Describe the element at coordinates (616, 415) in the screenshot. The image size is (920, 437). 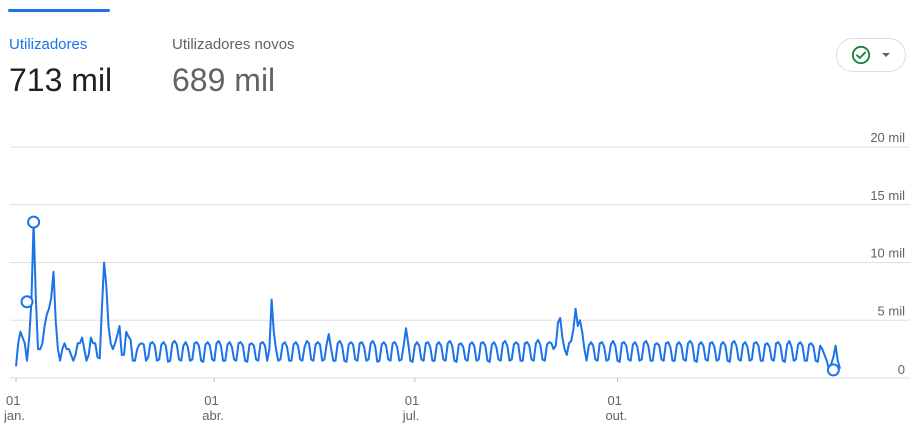
I see `x-tick-month: out.` at that location.